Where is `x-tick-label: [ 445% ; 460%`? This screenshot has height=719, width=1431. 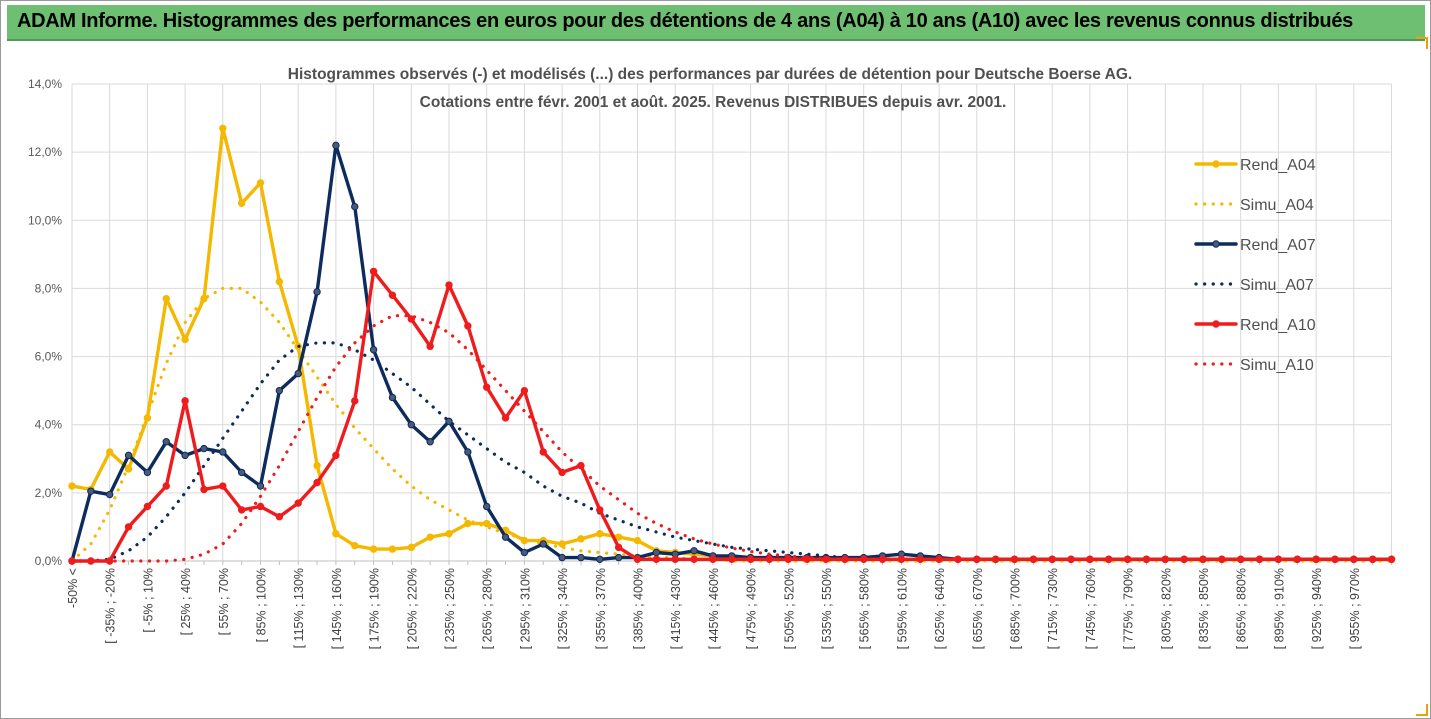
x-tick-label: [ 445% ; 460% is located at coordinates (714, 608).